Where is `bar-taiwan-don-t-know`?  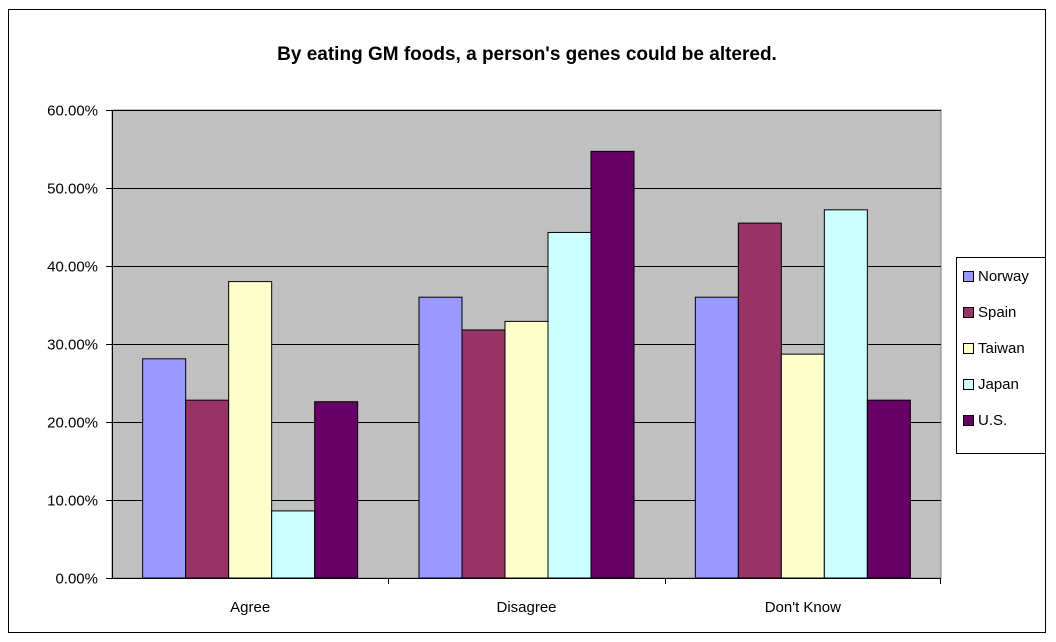 bar-taiwan-don-t-know is located at coordinates (802, 466).